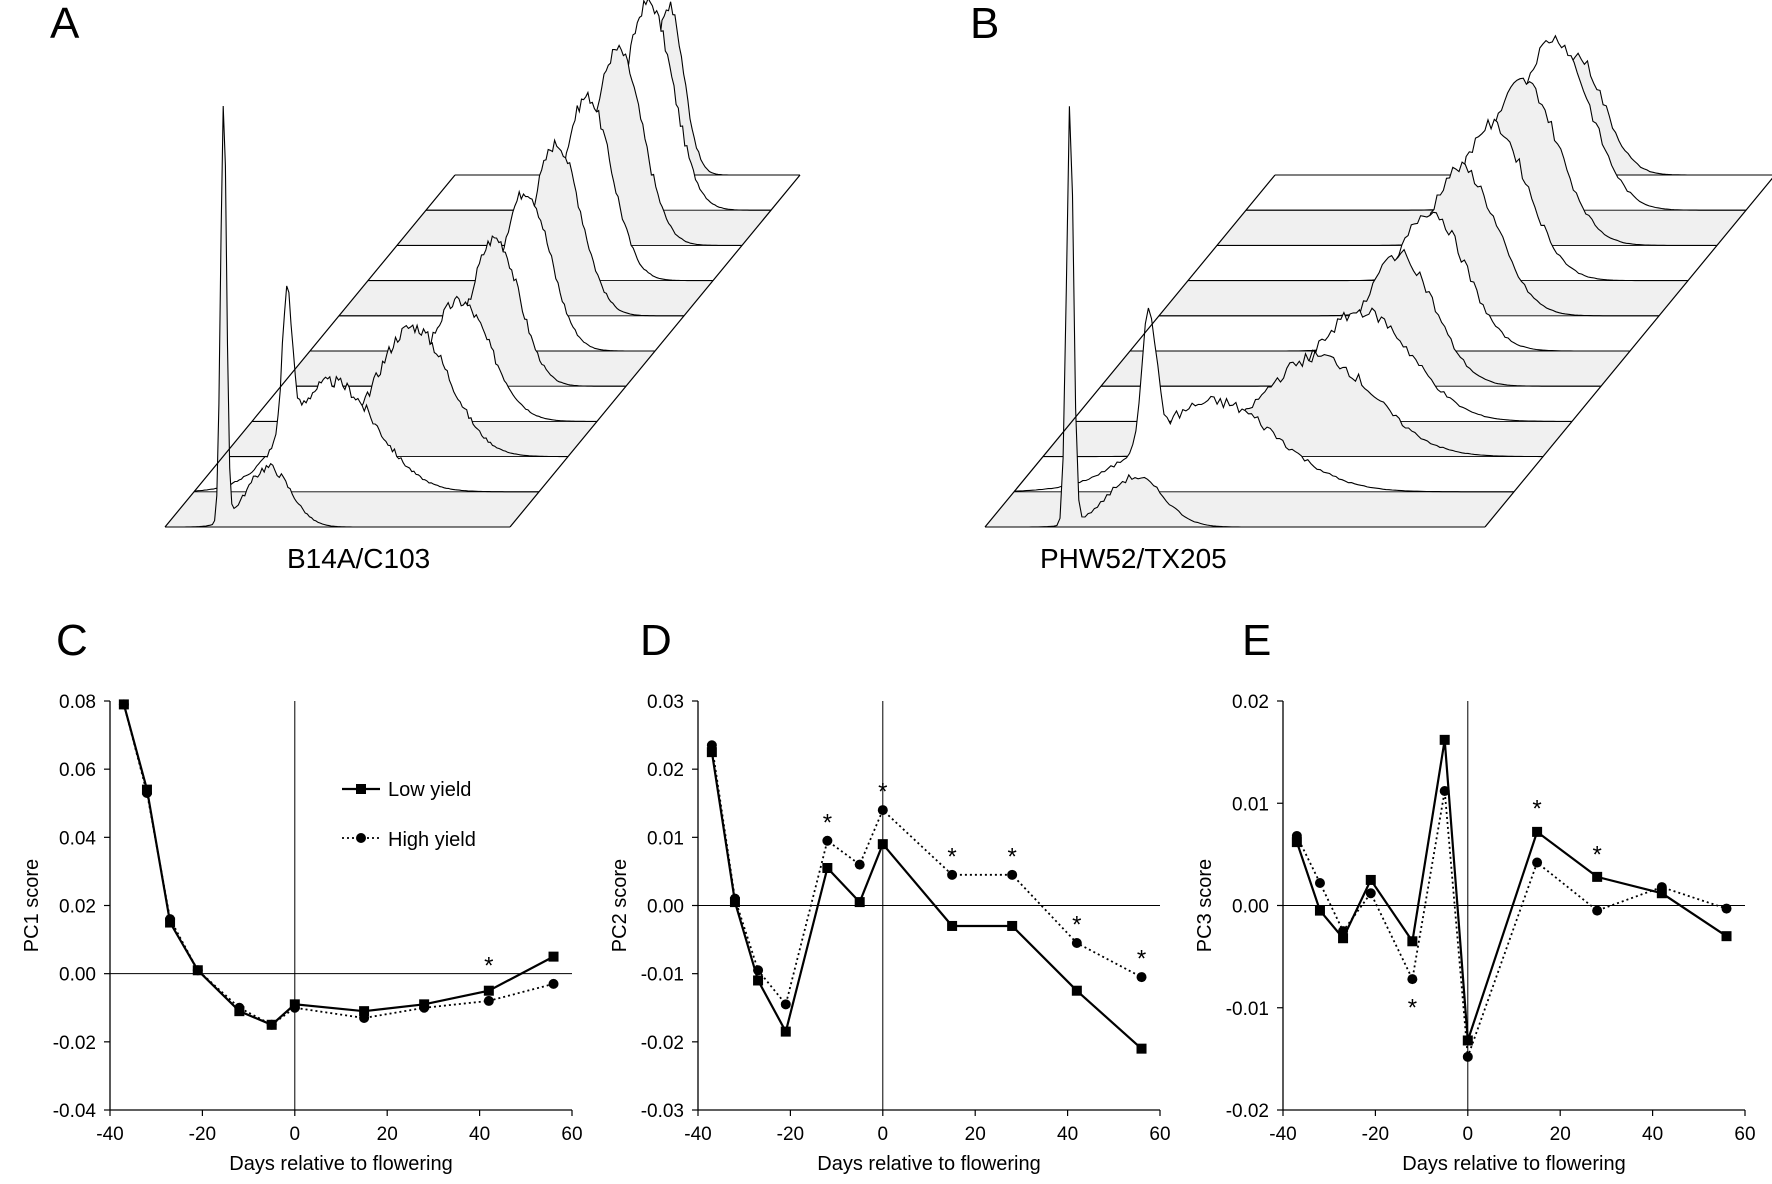 Image resolution: width=1772 pixels, height=1184 pixels. What do you see at coordinates (65, 24) in the screenshot?
I see `panel-letter-a: A` at bounding box center [65, 24].